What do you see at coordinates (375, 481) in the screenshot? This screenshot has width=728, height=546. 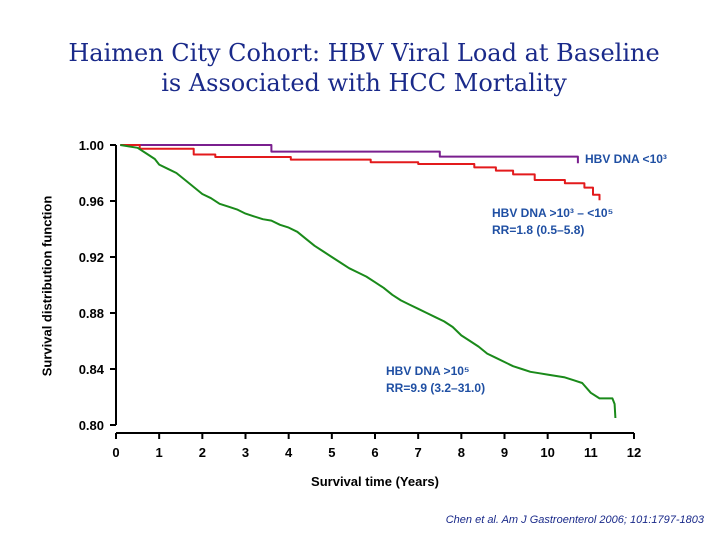 I see `x-axis-label: Survival time (Years)` at bounding box center [375, 481].